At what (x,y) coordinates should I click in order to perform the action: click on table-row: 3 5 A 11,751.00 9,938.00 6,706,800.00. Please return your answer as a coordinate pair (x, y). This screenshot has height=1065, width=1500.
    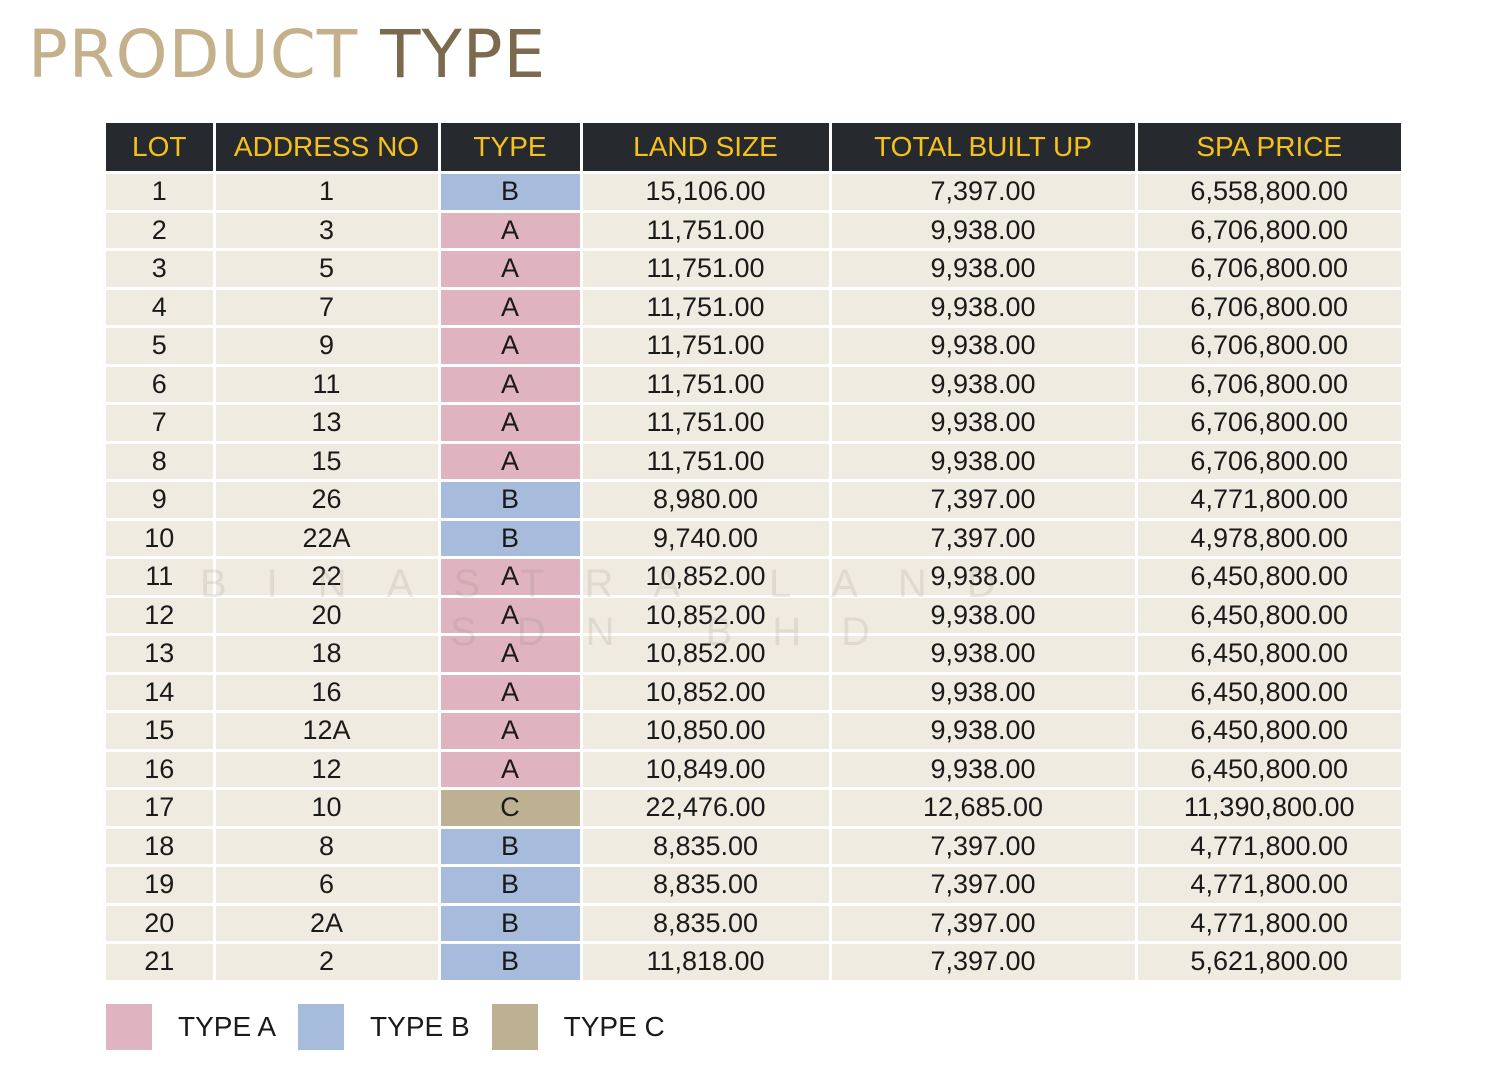
    Looking at the image, I should click on (753, 269).